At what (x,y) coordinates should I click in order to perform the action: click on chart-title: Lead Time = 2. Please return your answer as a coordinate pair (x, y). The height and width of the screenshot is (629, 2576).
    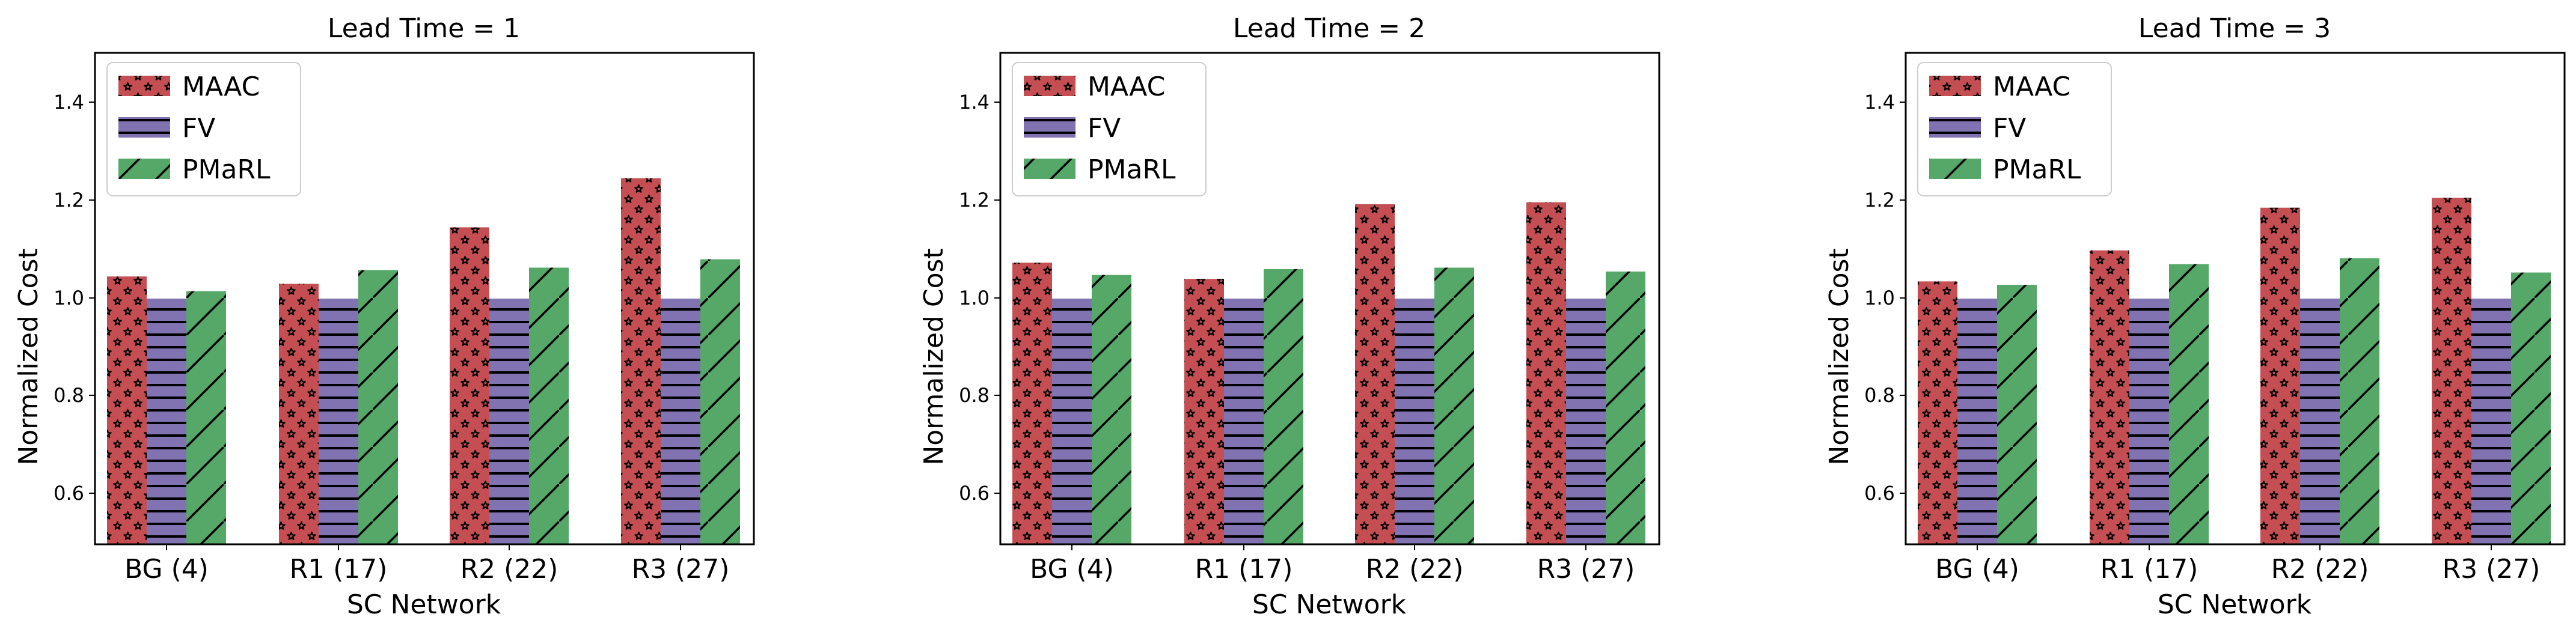
    Looking at the image, I should click on (1329, 28).